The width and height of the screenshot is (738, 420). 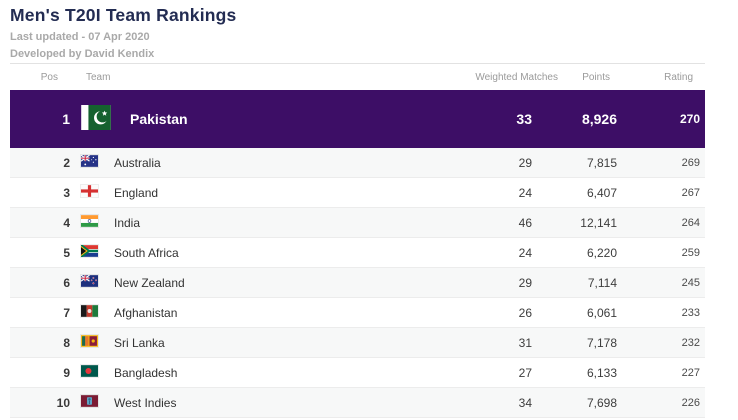 I want to click on cell-points: 8,926, so click(x=599, y=119).